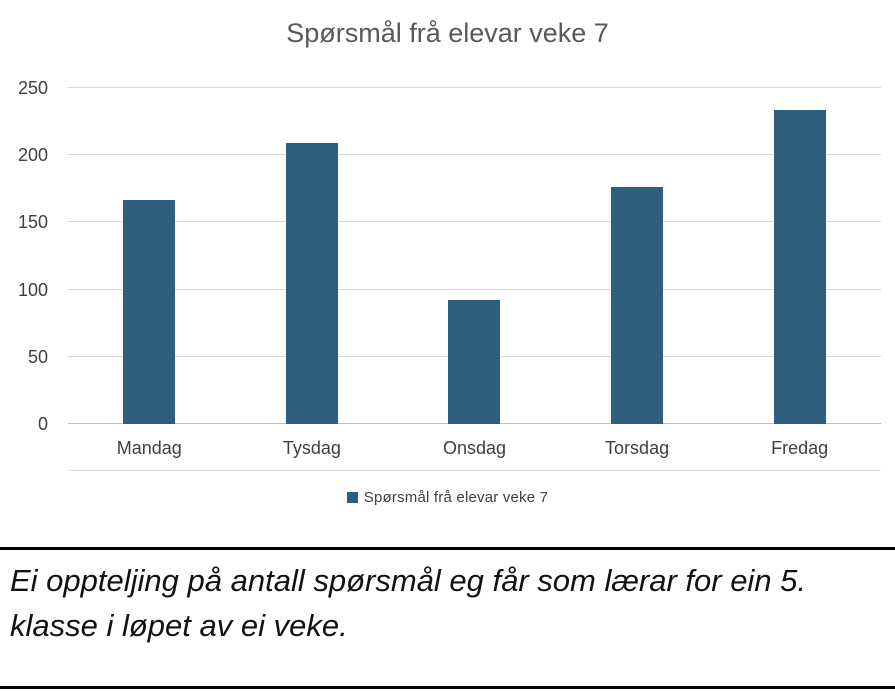 The height and width of the screenshot is (692, 895). Describe the element at coordinates (32, 155) in the screenshot. I see `y-tick-label: 200` at that location.